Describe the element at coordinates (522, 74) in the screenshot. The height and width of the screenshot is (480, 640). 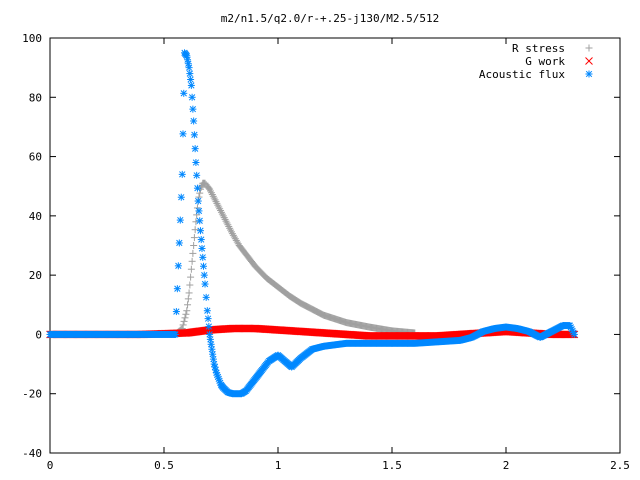
I see `legend-label: Acoustic flux` at that location.